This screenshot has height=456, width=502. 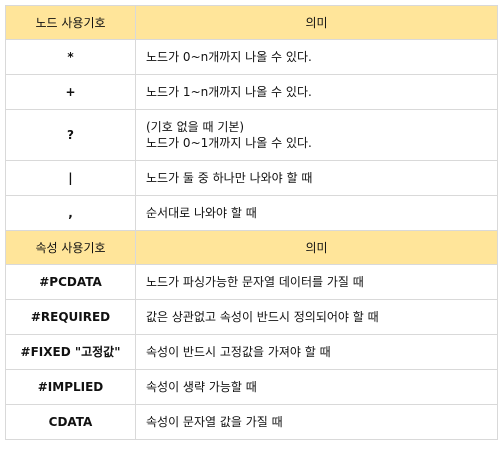 I want to click on symbol-cell: ?, so click(x=70, y=135).